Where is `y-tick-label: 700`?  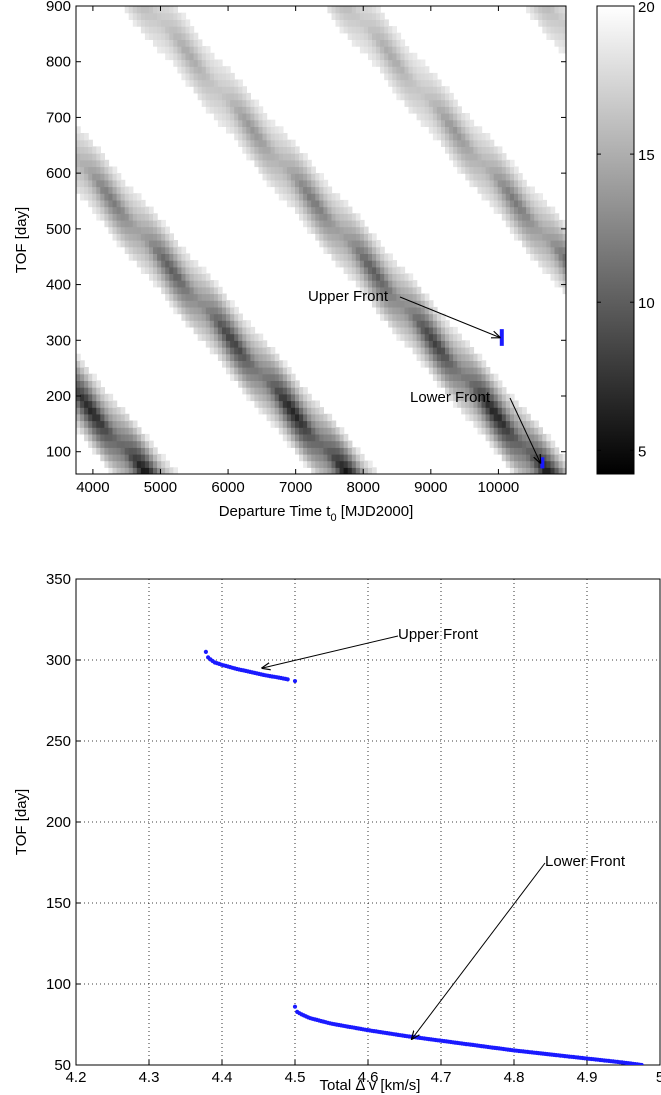 y-tick-label: 700 is located at coordinates (58, 117).